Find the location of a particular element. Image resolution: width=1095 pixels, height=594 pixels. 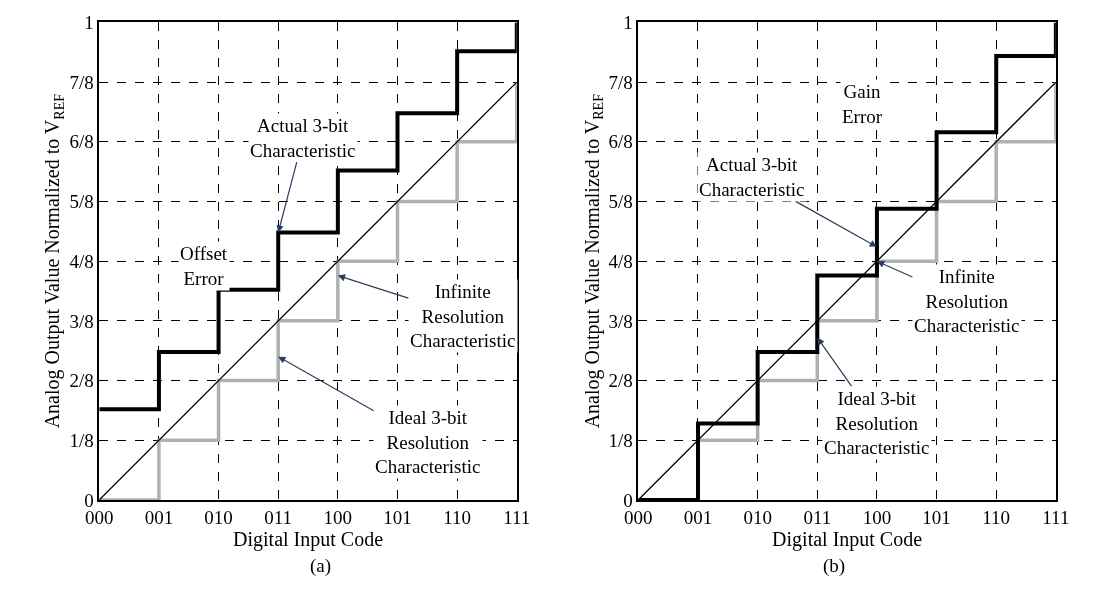

text: (a) is located at coordinates (321, 566).